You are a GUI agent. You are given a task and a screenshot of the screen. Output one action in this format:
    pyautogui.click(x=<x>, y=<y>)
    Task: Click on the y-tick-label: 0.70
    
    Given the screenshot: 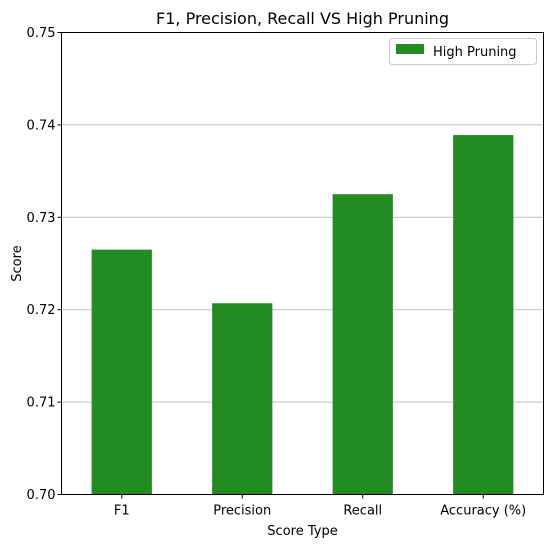 What is the action you would take?
    pyautogui.click(x=41, y=495)
    